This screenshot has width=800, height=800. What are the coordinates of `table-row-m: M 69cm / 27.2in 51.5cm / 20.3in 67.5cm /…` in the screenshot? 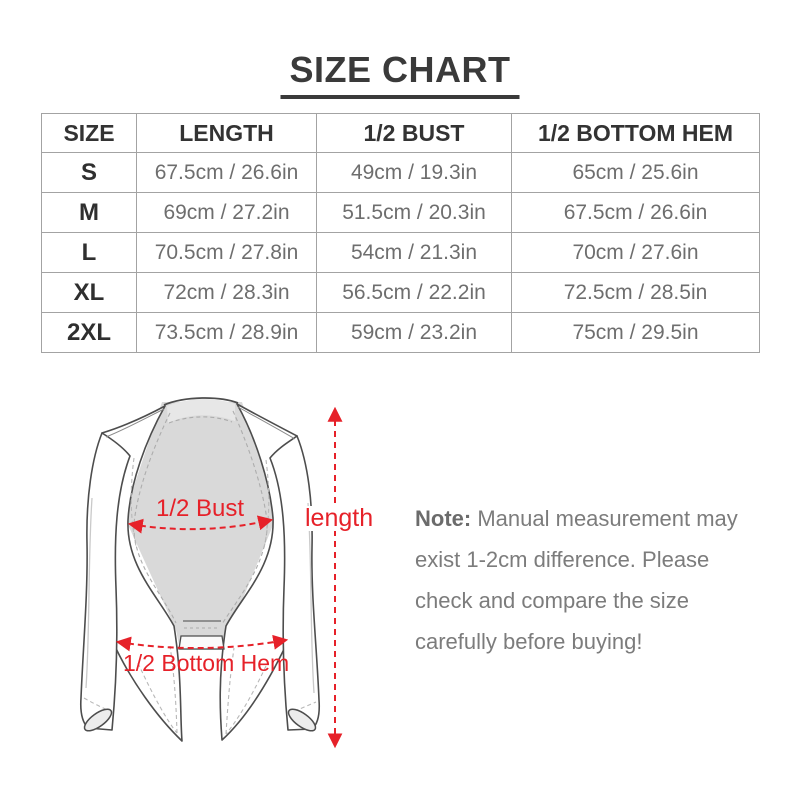 It's located at (400, 212).